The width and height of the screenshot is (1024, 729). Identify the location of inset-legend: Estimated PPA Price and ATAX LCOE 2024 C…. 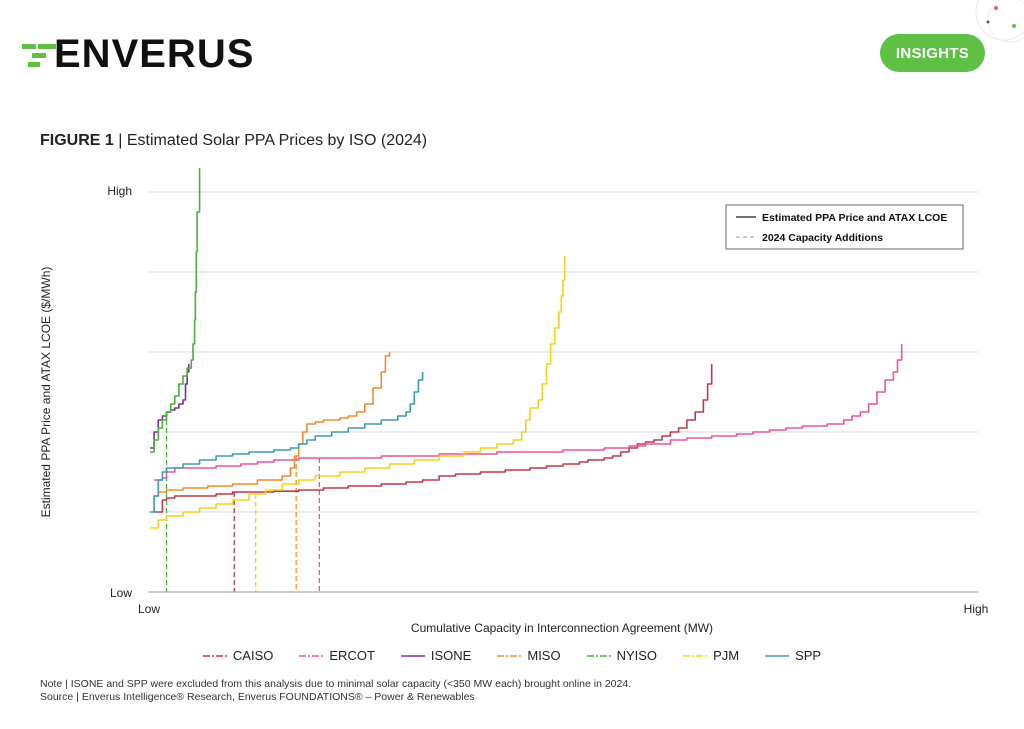
(844, 227).